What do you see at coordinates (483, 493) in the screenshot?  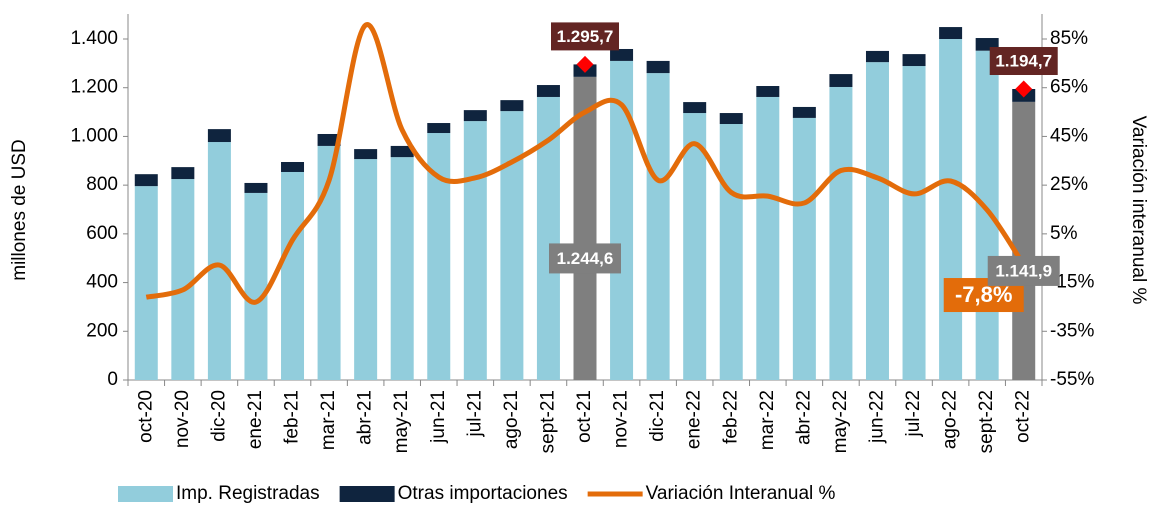 I see `legend-label: Otras importaciones` at bounding box center [483, 493].